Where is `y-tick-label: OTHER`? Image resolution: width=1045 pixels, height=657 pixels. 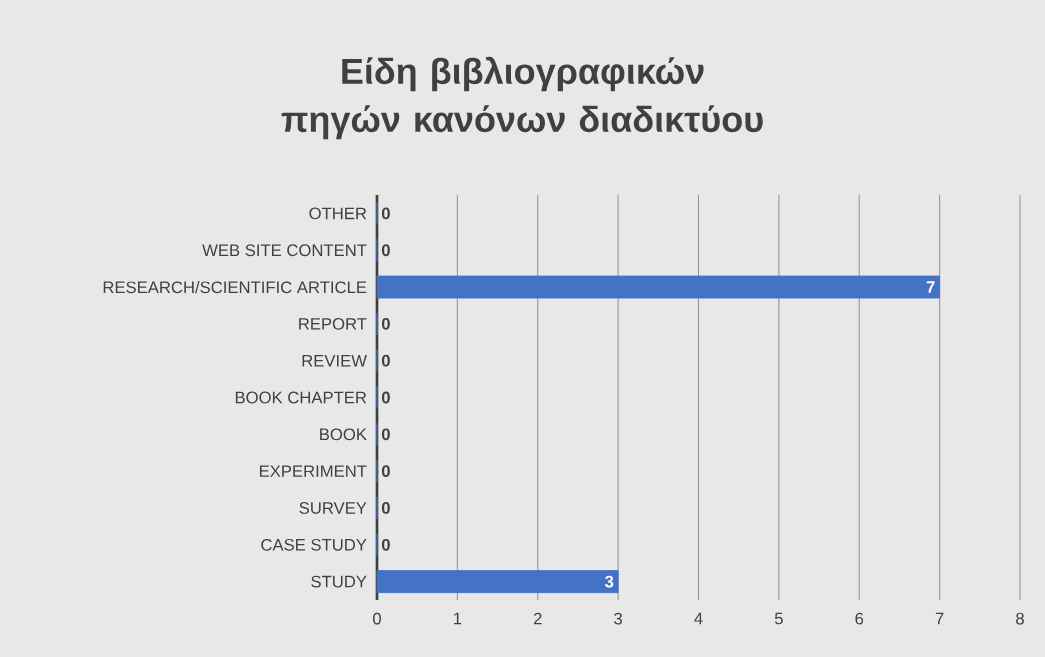
y-tick-label: OTHER is located at coordinates (338, 213).